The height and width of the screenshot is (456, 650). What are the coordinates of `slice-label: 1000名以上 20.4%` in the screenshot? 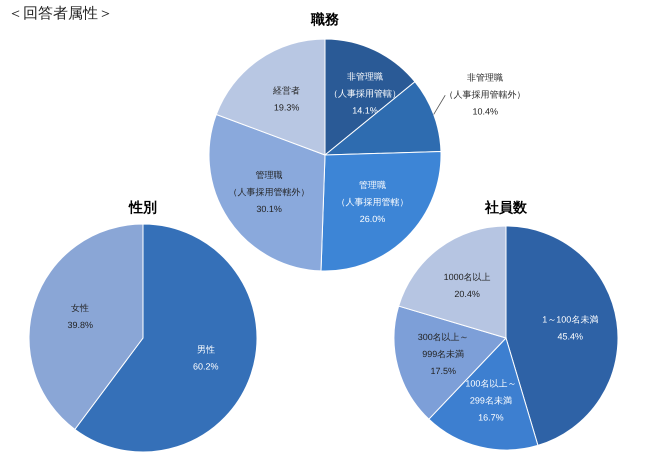 It's located at (467, 285).